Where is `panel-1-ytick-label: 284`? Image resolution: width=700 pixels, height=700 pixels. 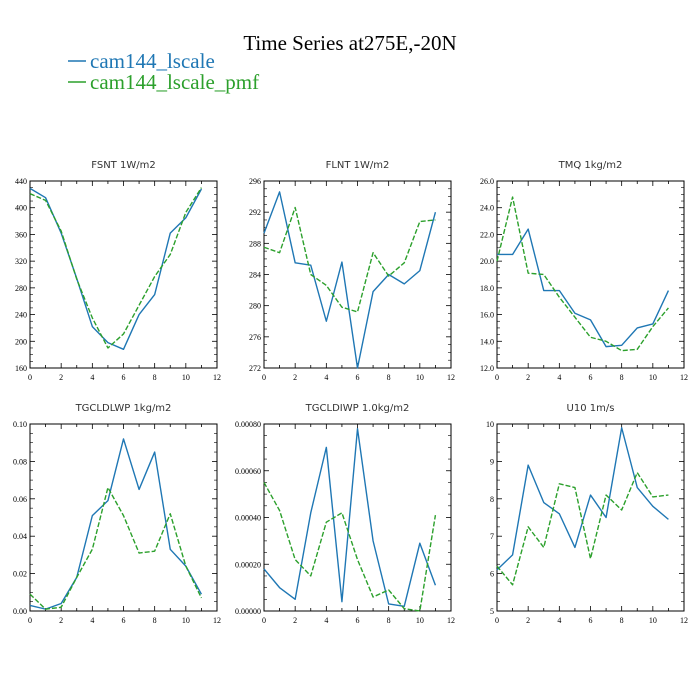 panel-1-ytick-label: 284 is located at coordinates (255, 275).